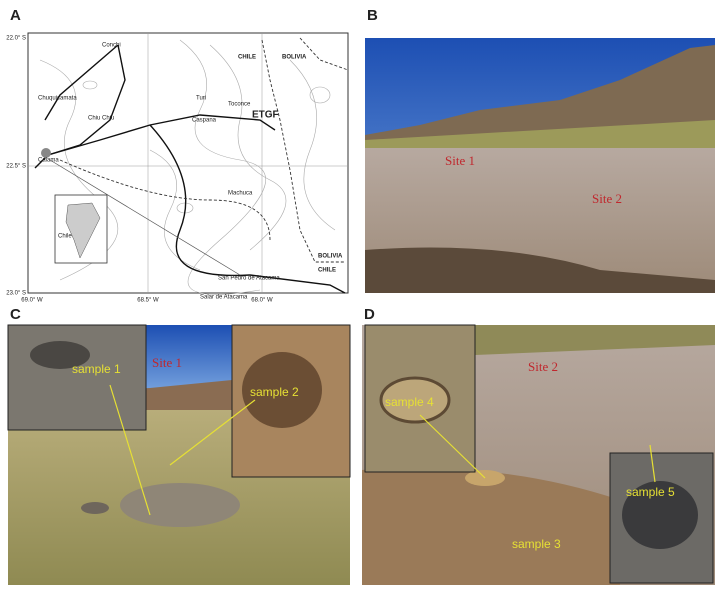  What do you see at coordinates (96, 369) in the screenshot?
I see `sample-label: sample 1` at bounding box center [96, 369].